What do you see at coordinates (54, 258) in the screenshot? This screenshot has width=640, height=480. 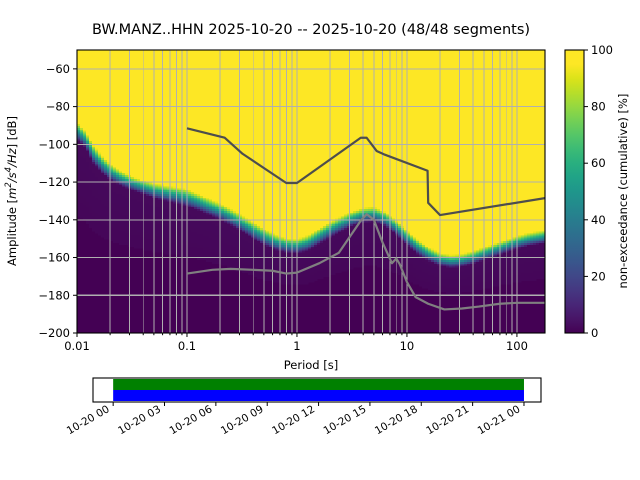 I see `y-tick-label: −160` at bounding box center [54, 258].